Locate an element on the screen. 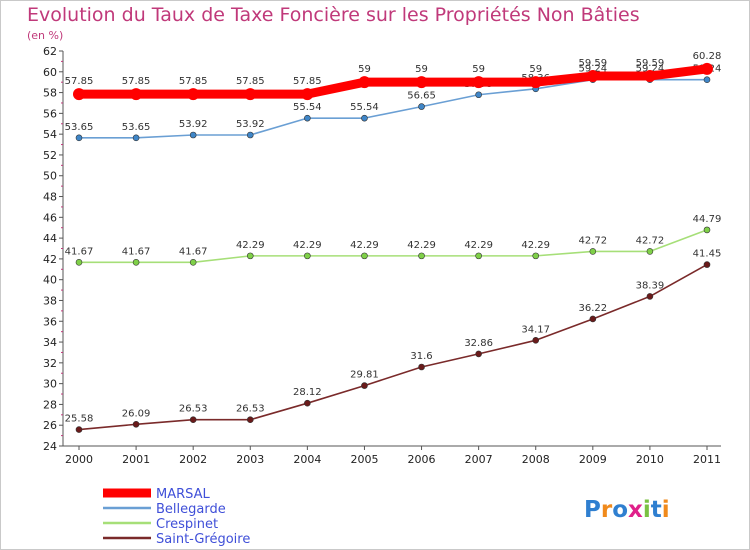 This screenshot has width=750, height=550. data-label: 60.28 is located at coordinates (707, 56).